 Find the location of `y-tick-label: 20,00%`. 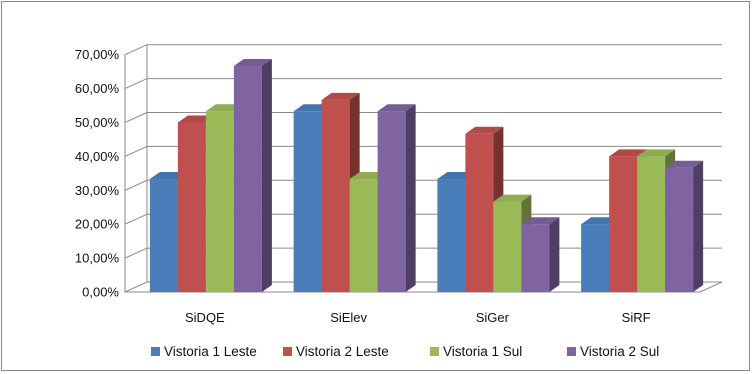

y-tick-label: 20,00% is located at coordinates (97, 224).